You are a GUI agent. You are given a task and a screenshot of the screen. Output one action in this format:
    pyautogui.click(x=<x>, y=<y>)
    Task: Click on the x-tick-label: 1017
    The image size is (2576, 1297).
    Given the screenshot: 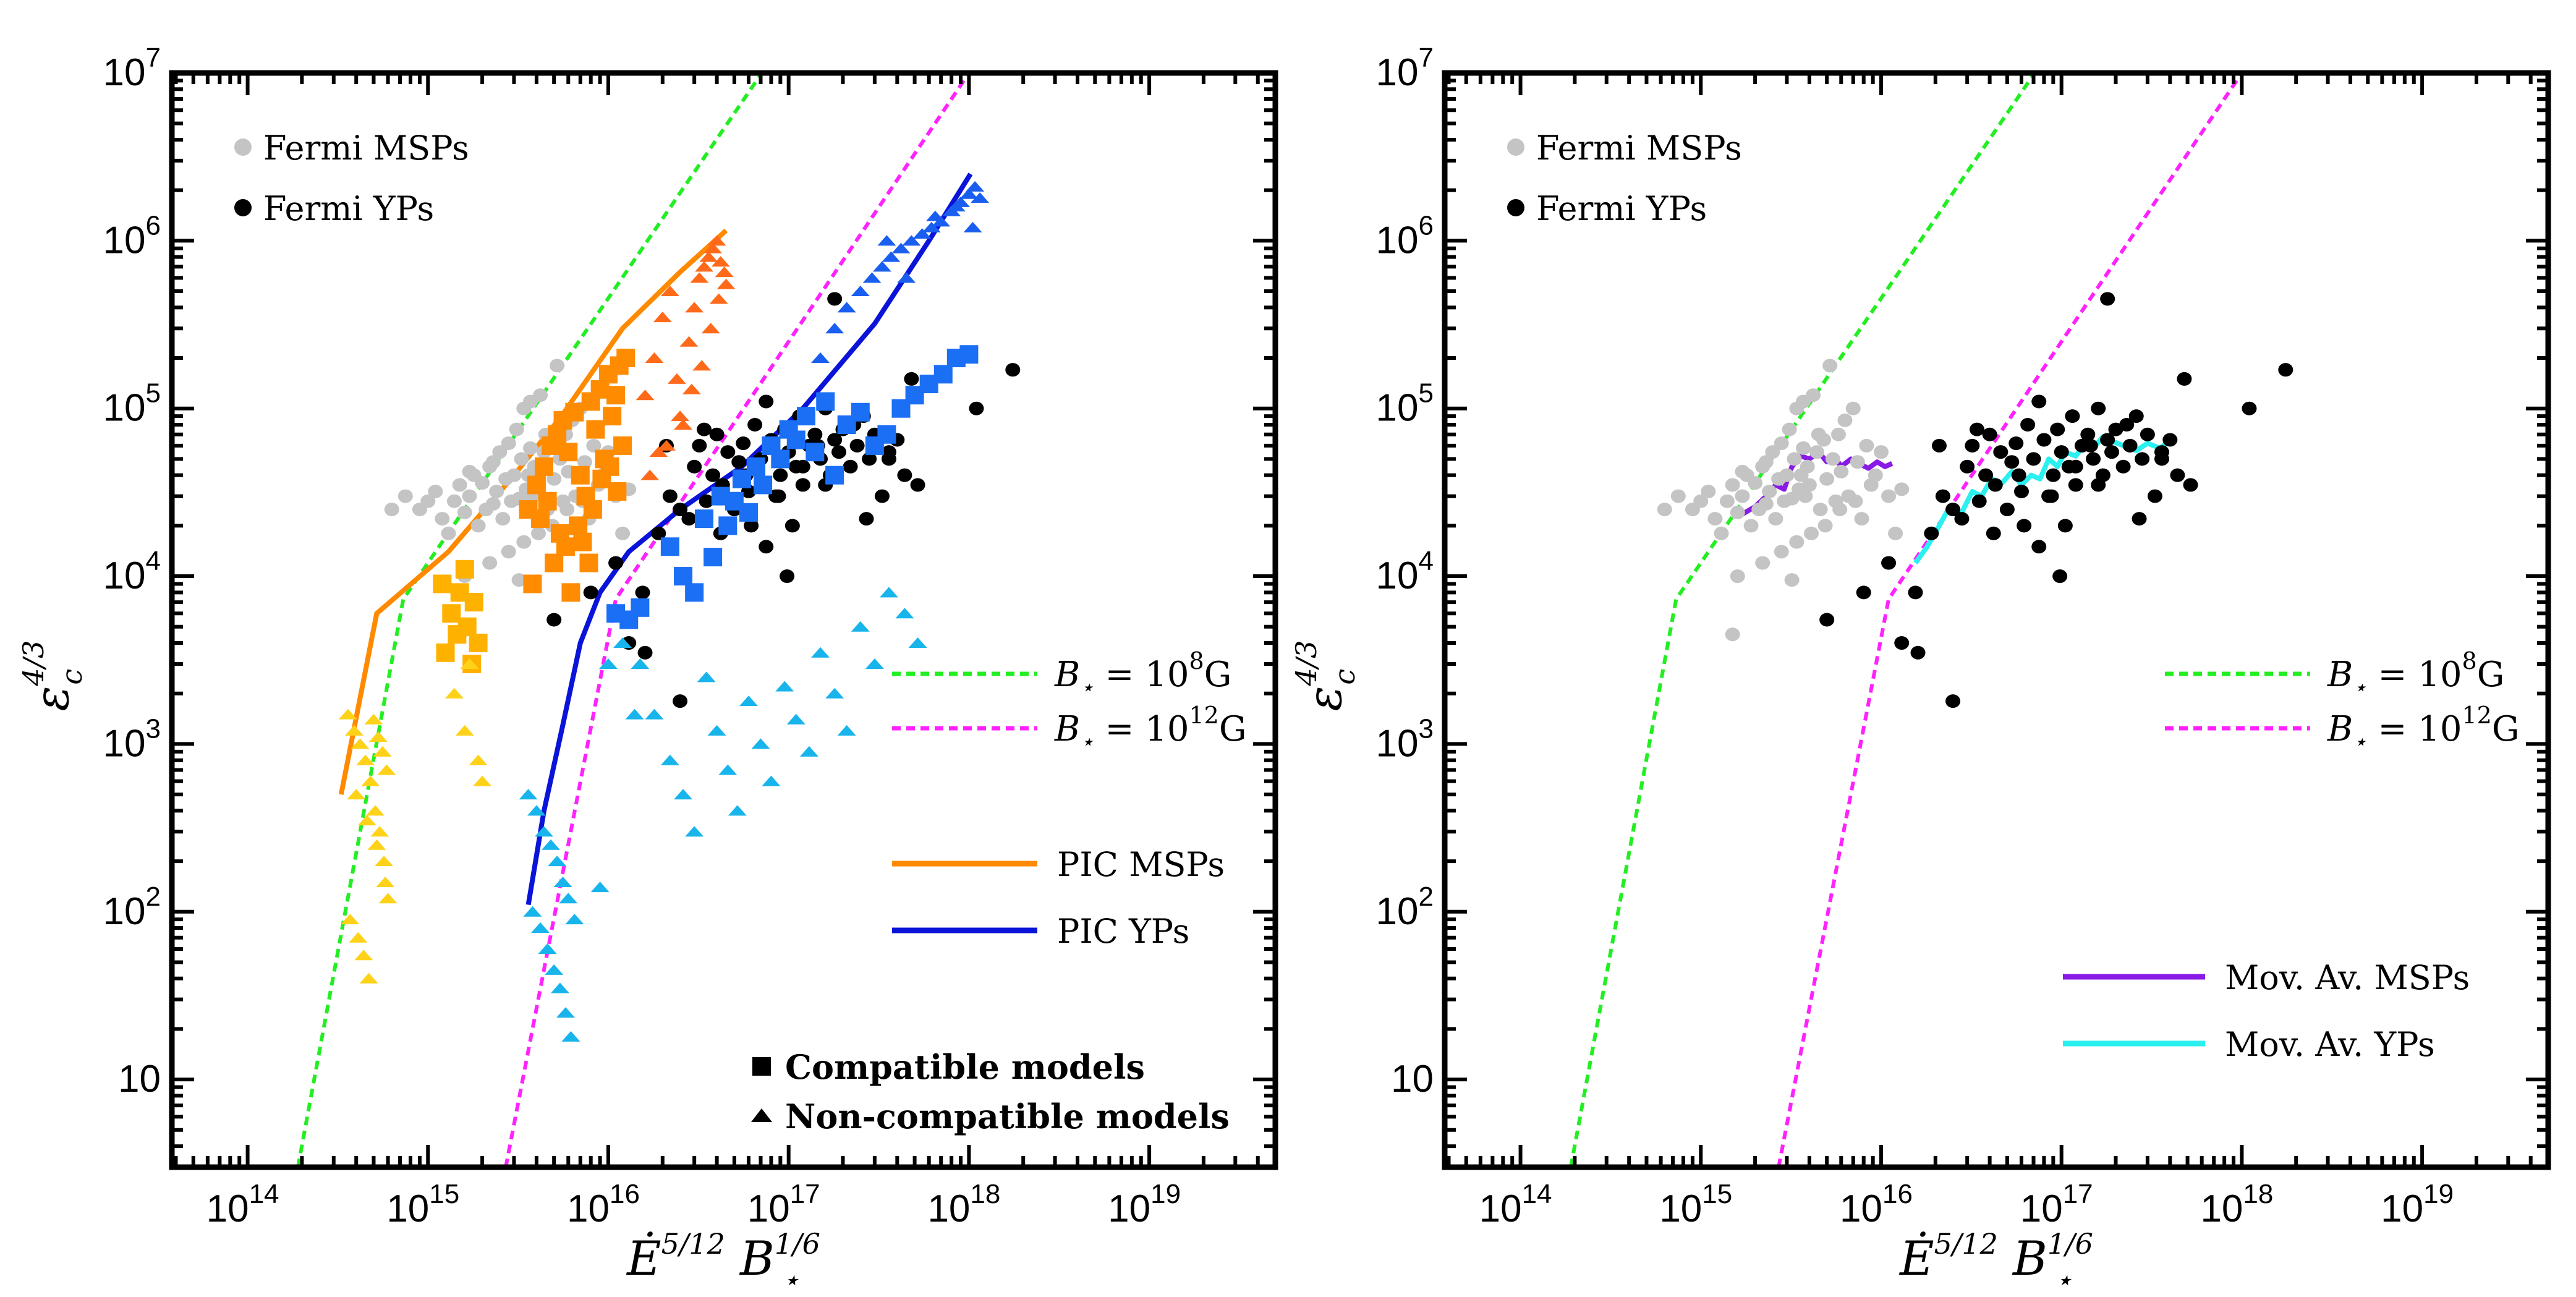 What is the action you would take?
    pyautogui.click(x=783, y=1204)
    